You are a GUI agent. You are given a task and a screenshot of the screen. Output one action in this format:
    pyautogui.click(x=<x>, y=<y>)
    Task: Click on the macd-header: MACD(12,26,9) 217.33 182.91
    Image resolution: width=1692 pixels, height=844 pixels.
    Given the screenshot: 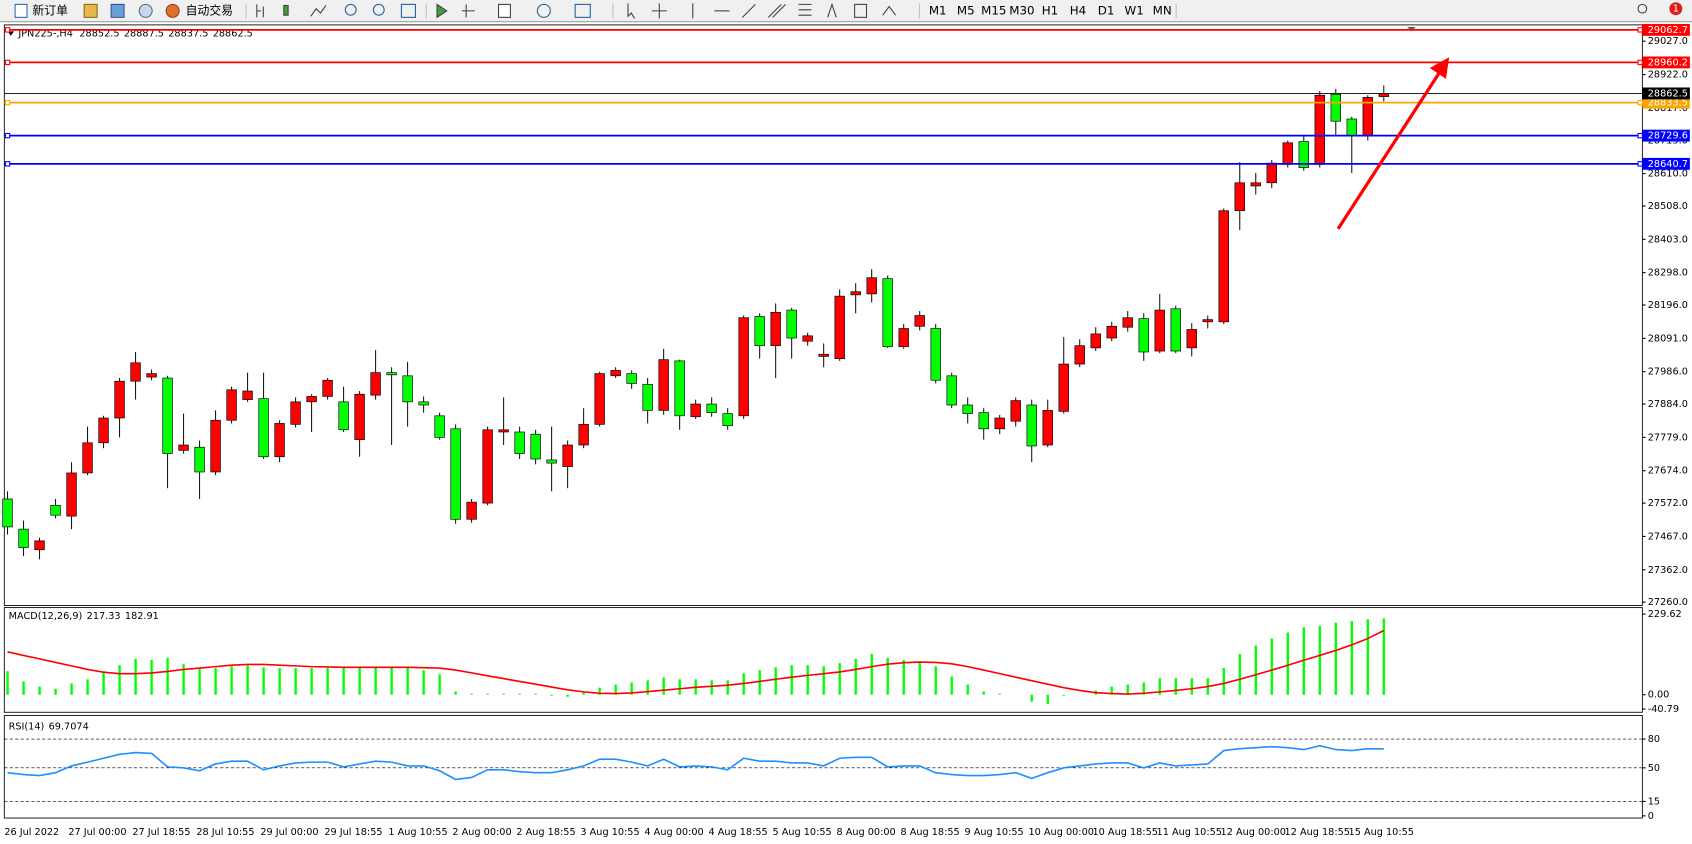 What is the action you would take?
    pyautogui.click(x=84, y=616)
    